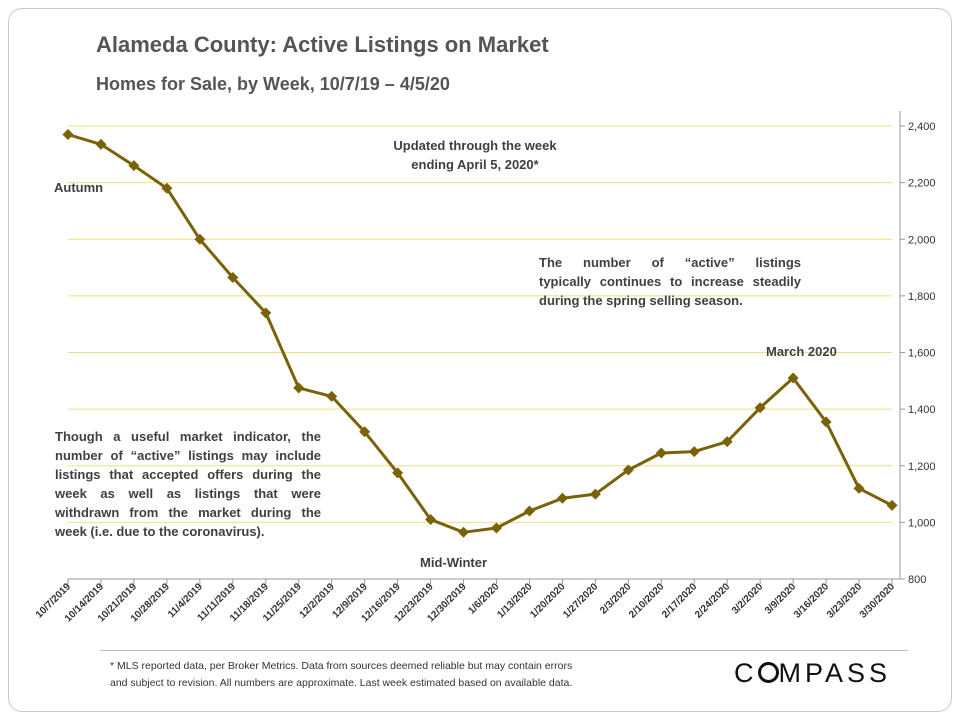  I want to click on spring-note-line: typically continues to increase steadily, so click(670, 281).